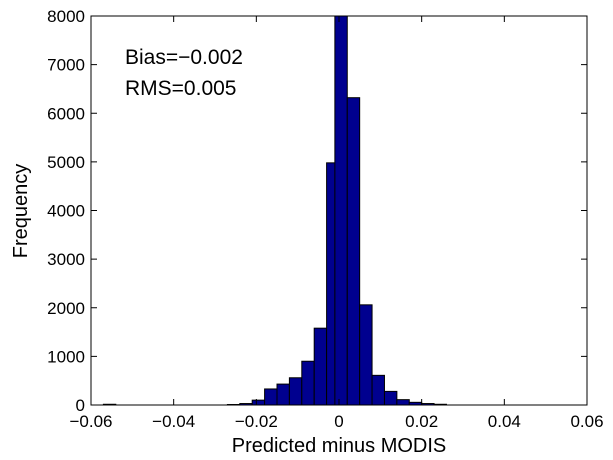 Image resolution: width=613 pixels, height=460 pixels. Describe the element at coordinates (66, 259) in the screenshot. I see `y-tick-label: 3000` at that location.